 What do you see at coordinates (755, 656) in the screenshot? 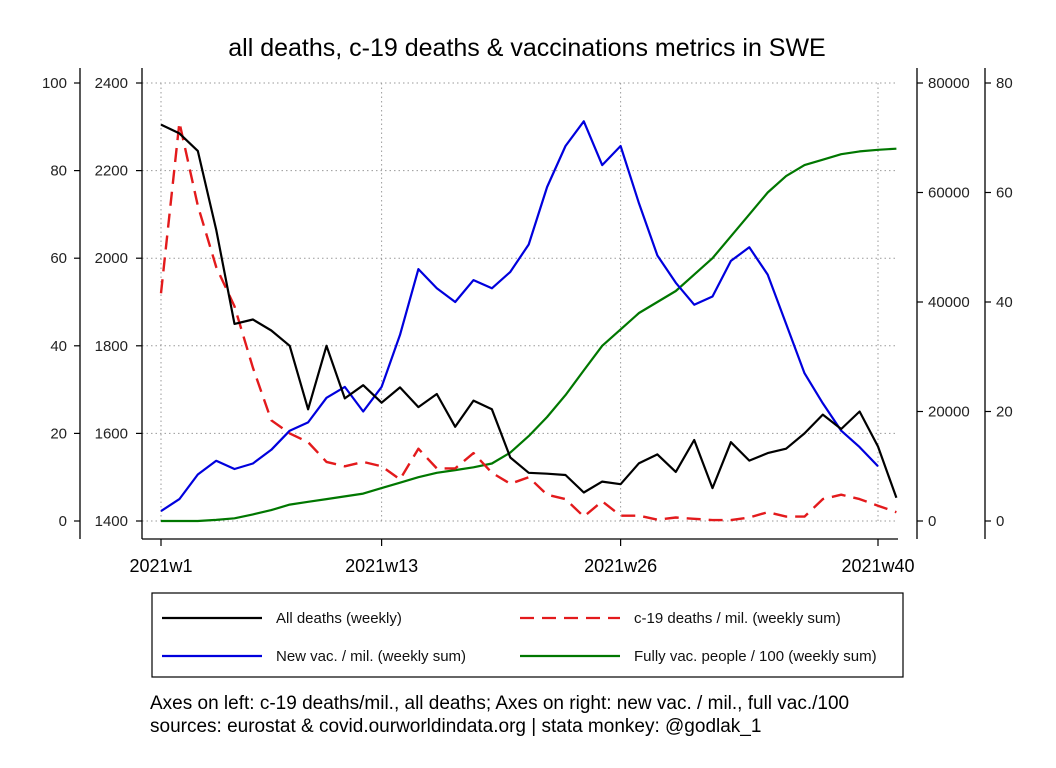
I see `legend-label-3: Fully vac. people / 100 (weekly sum)` at bounding box center [755, 656].